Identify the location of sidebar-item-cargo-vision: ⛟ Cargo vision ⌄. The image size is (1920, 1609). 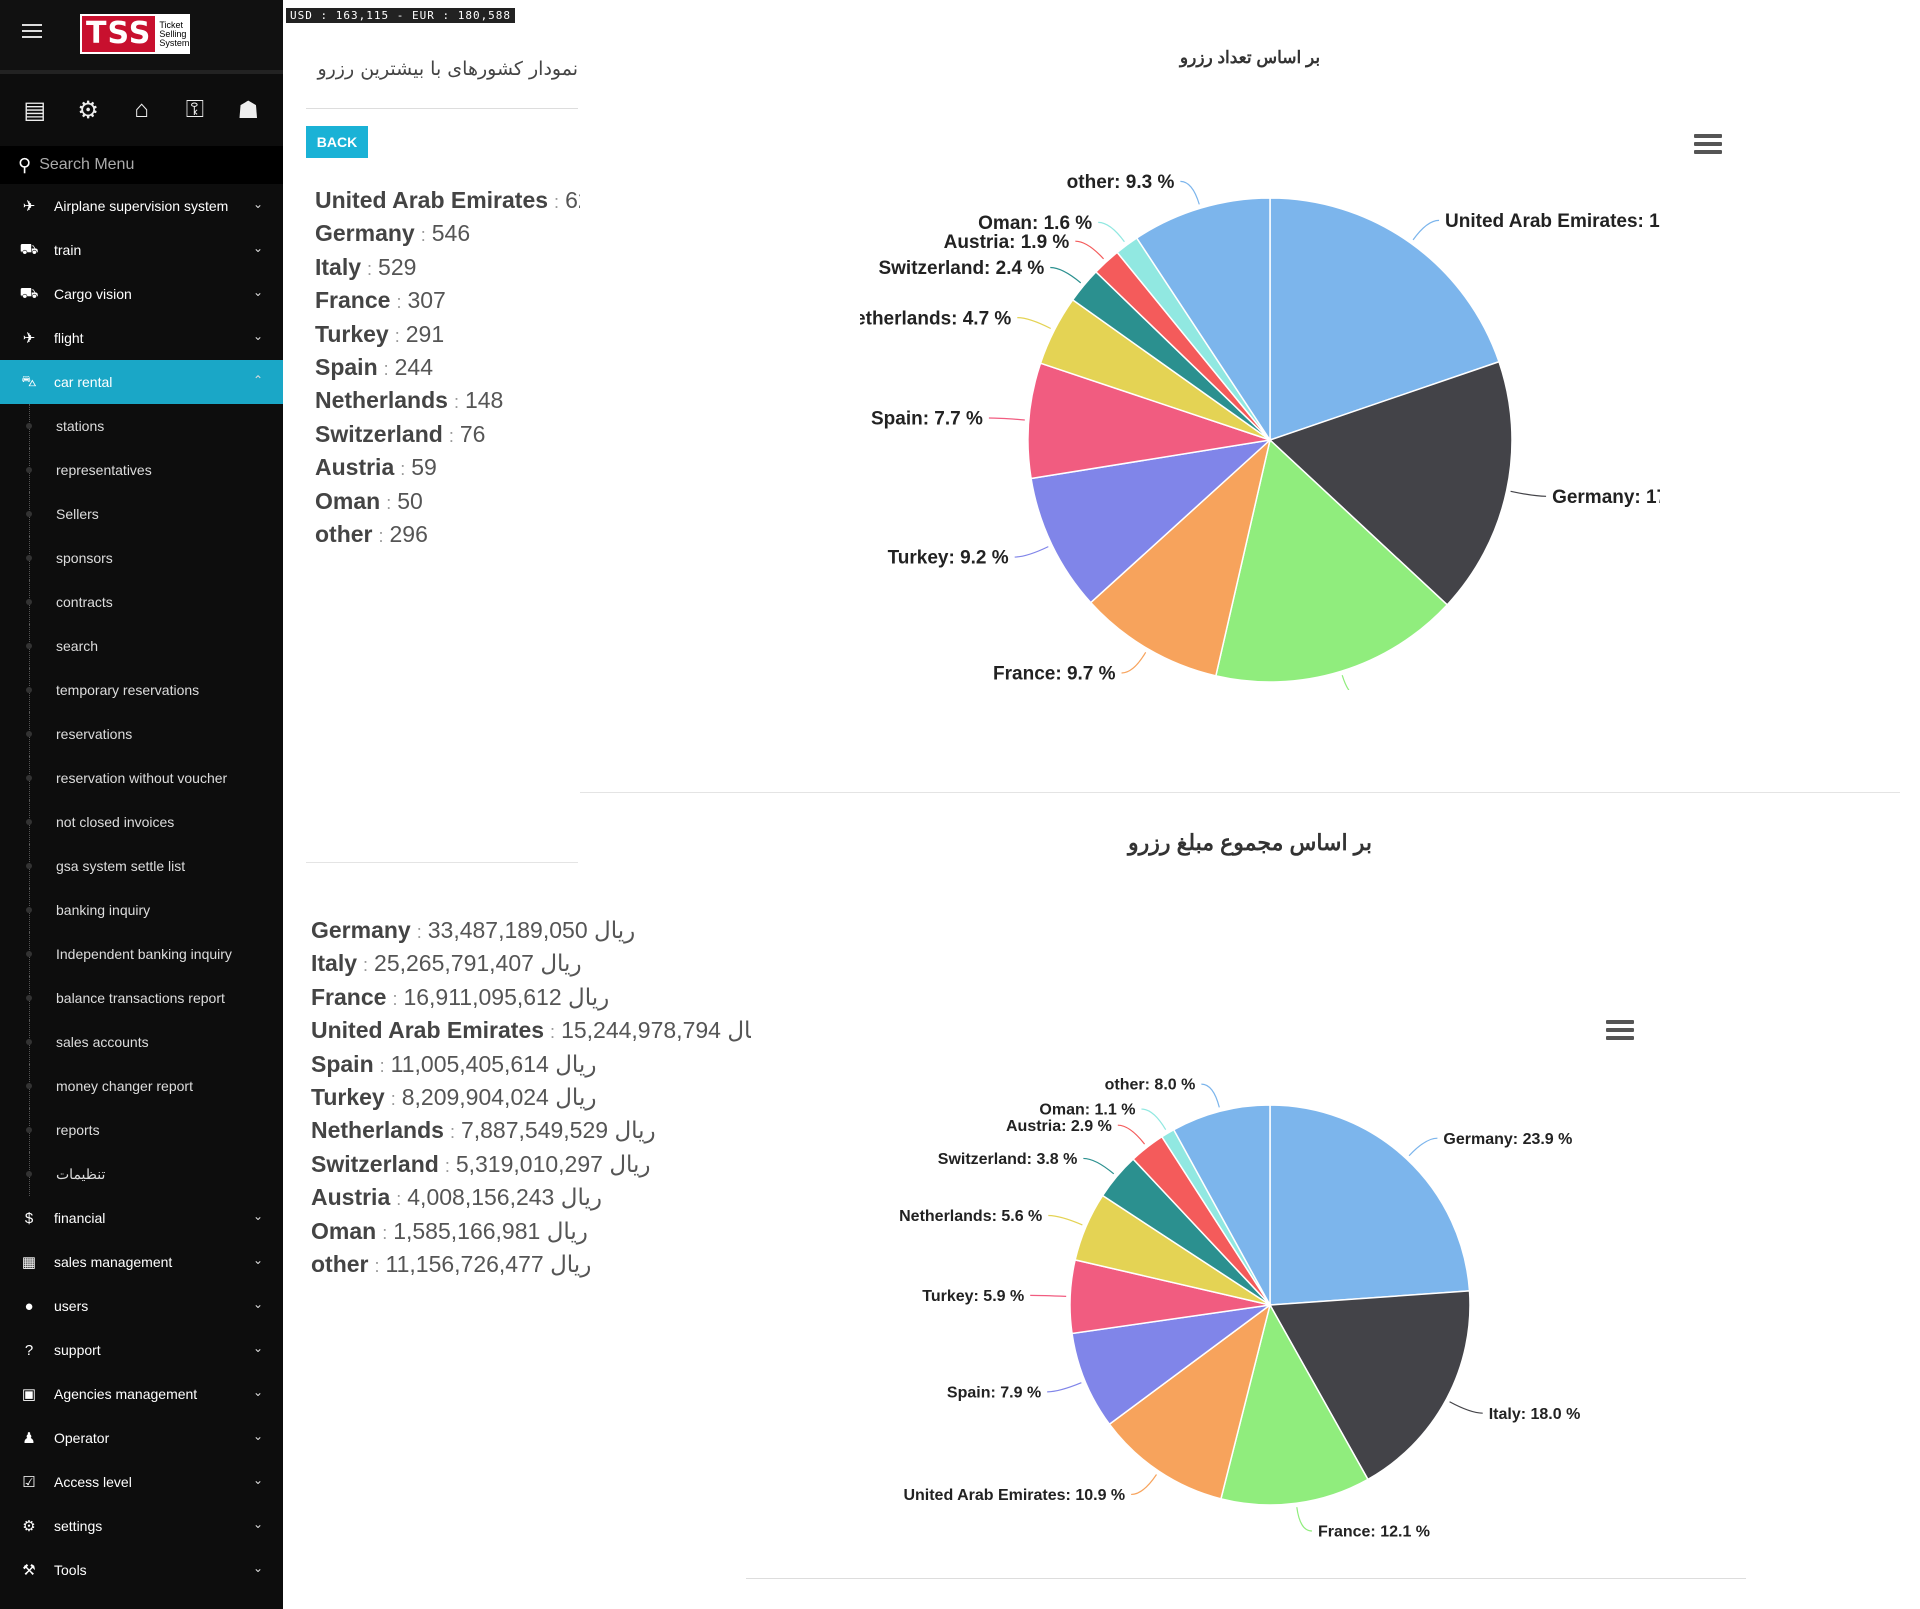
(141, 294).